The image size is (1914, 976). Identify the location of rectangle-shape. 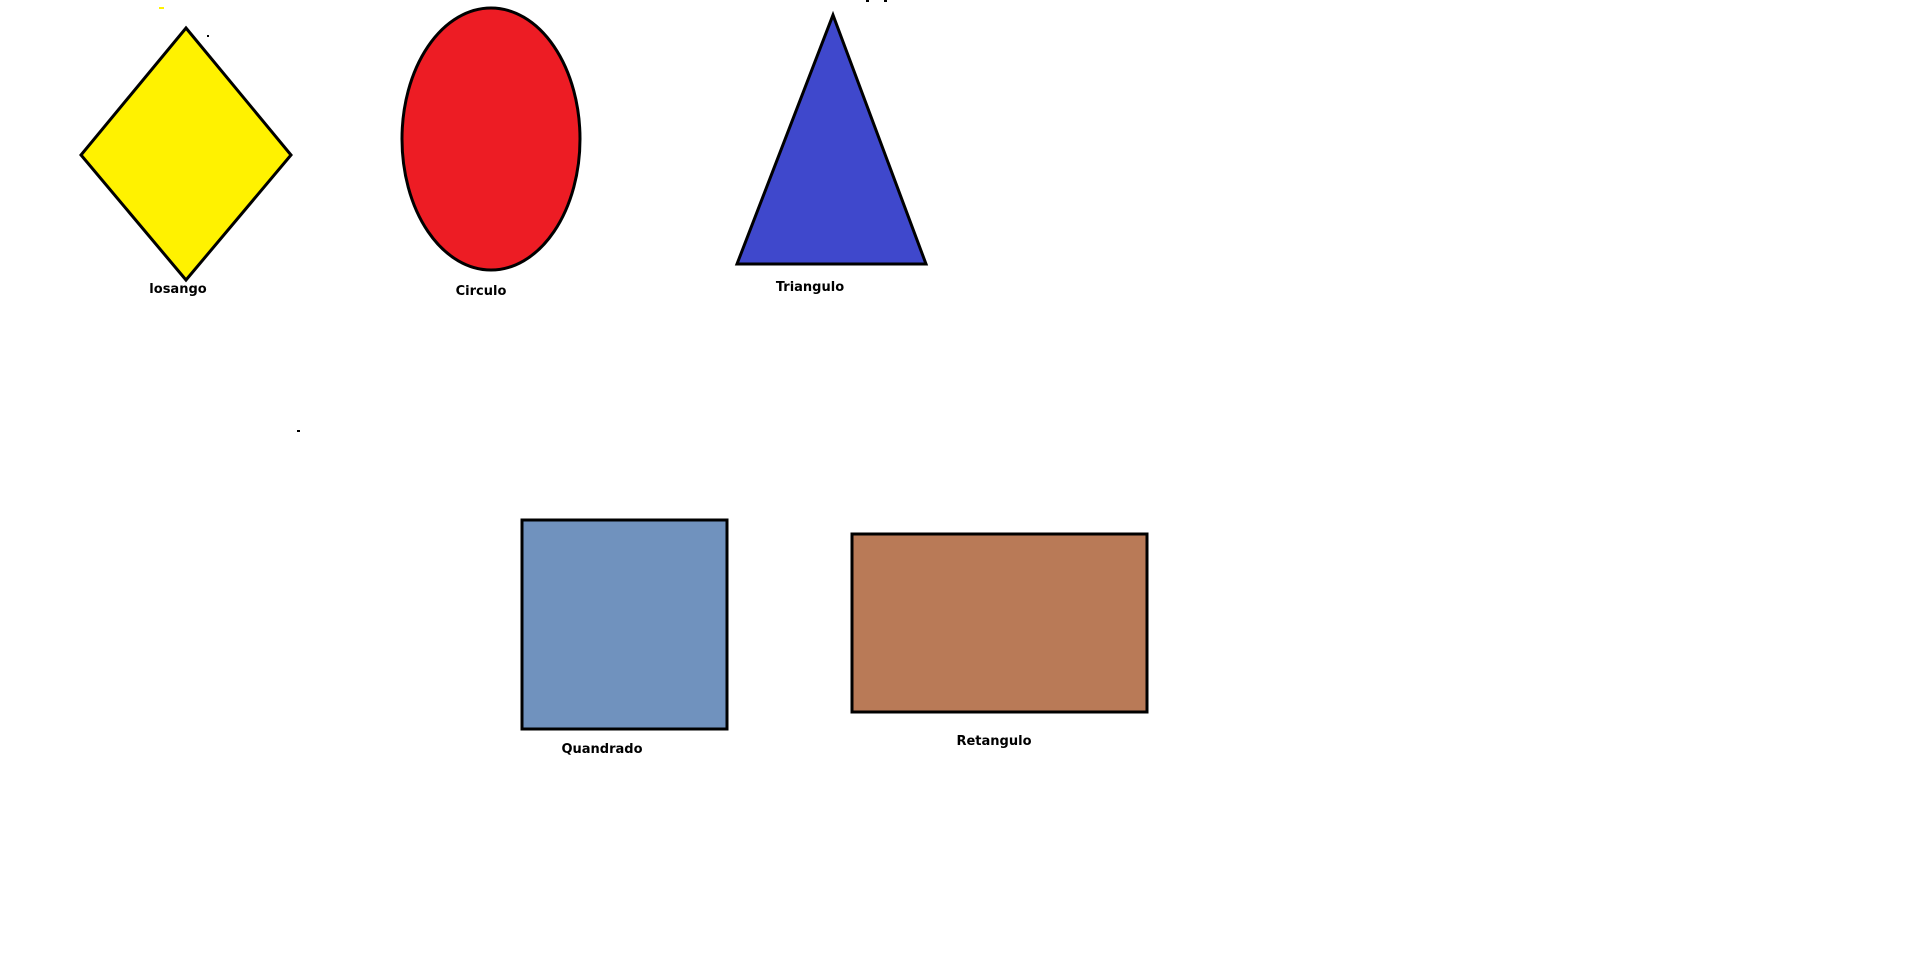
(999, 623).